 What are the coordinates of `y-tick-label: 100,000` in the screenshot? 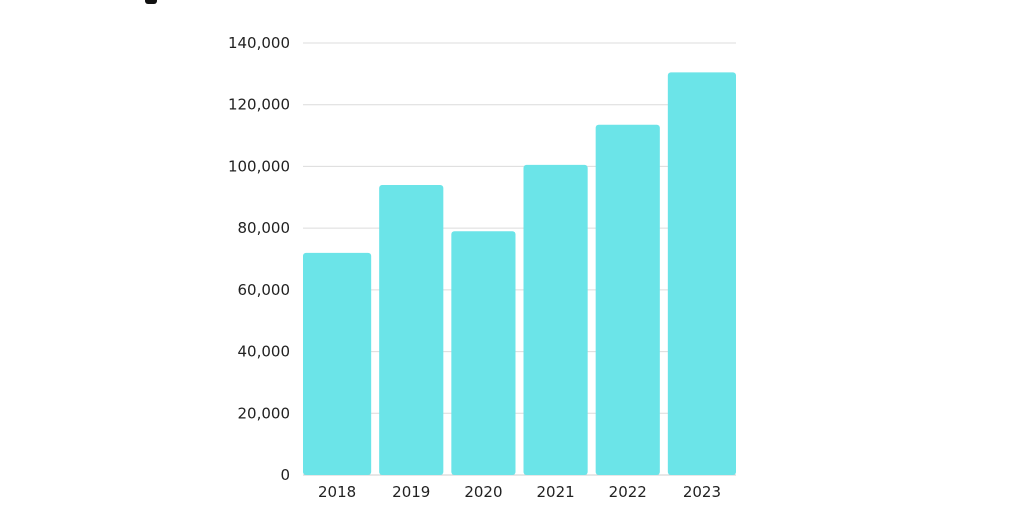 It's located at (259, 166).